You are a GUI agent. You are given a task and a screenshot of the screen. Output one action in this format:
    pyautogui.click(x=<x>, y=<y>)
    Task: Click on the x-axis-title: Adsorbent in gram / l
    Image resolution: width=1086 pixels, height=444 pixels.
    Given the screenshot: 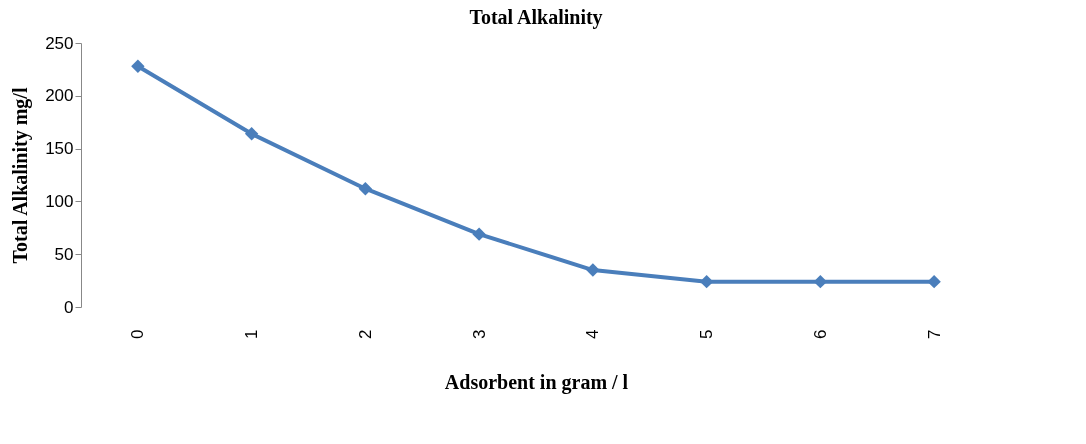 What is the action you would take?
    pyautogui.click(x=536, y=382)
    